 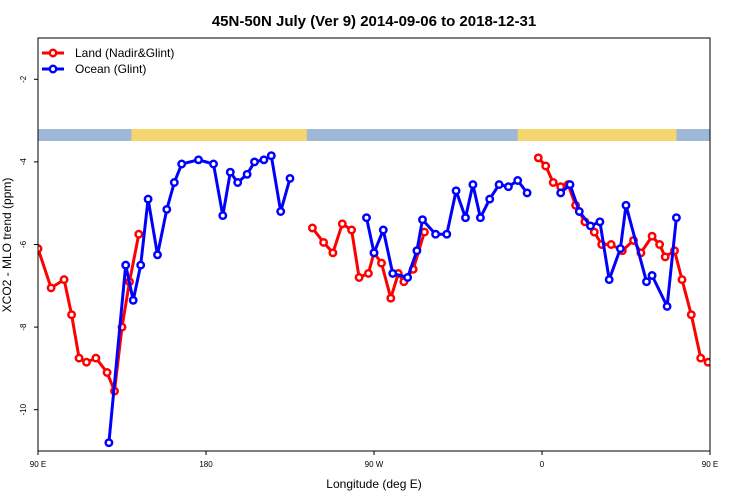 I want to click on x-tick-label: 180, so click(x=206, y=464).